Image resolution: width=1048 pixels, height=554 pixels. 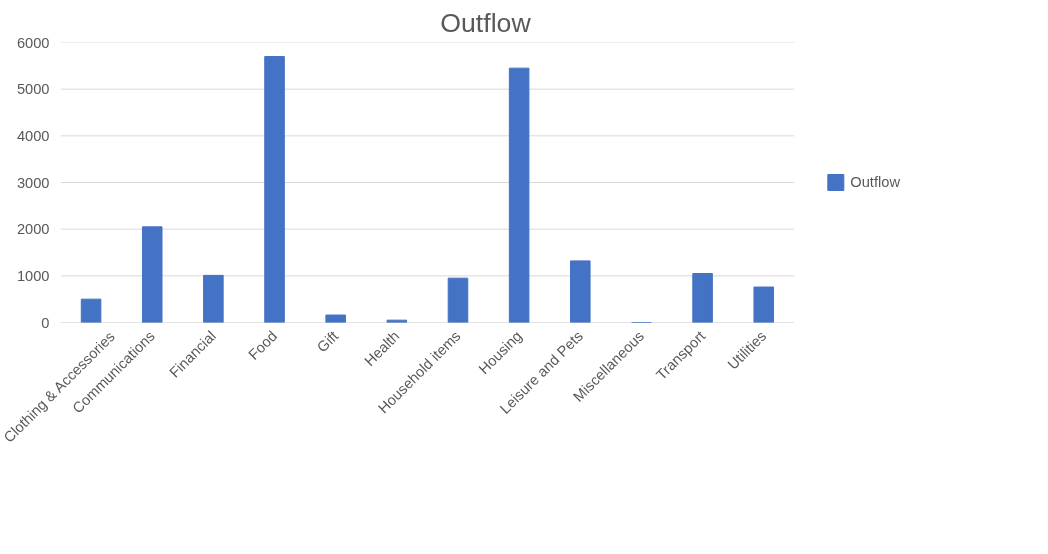 I want to click on y-tick-label: 5000, so click(x=33, y=89).